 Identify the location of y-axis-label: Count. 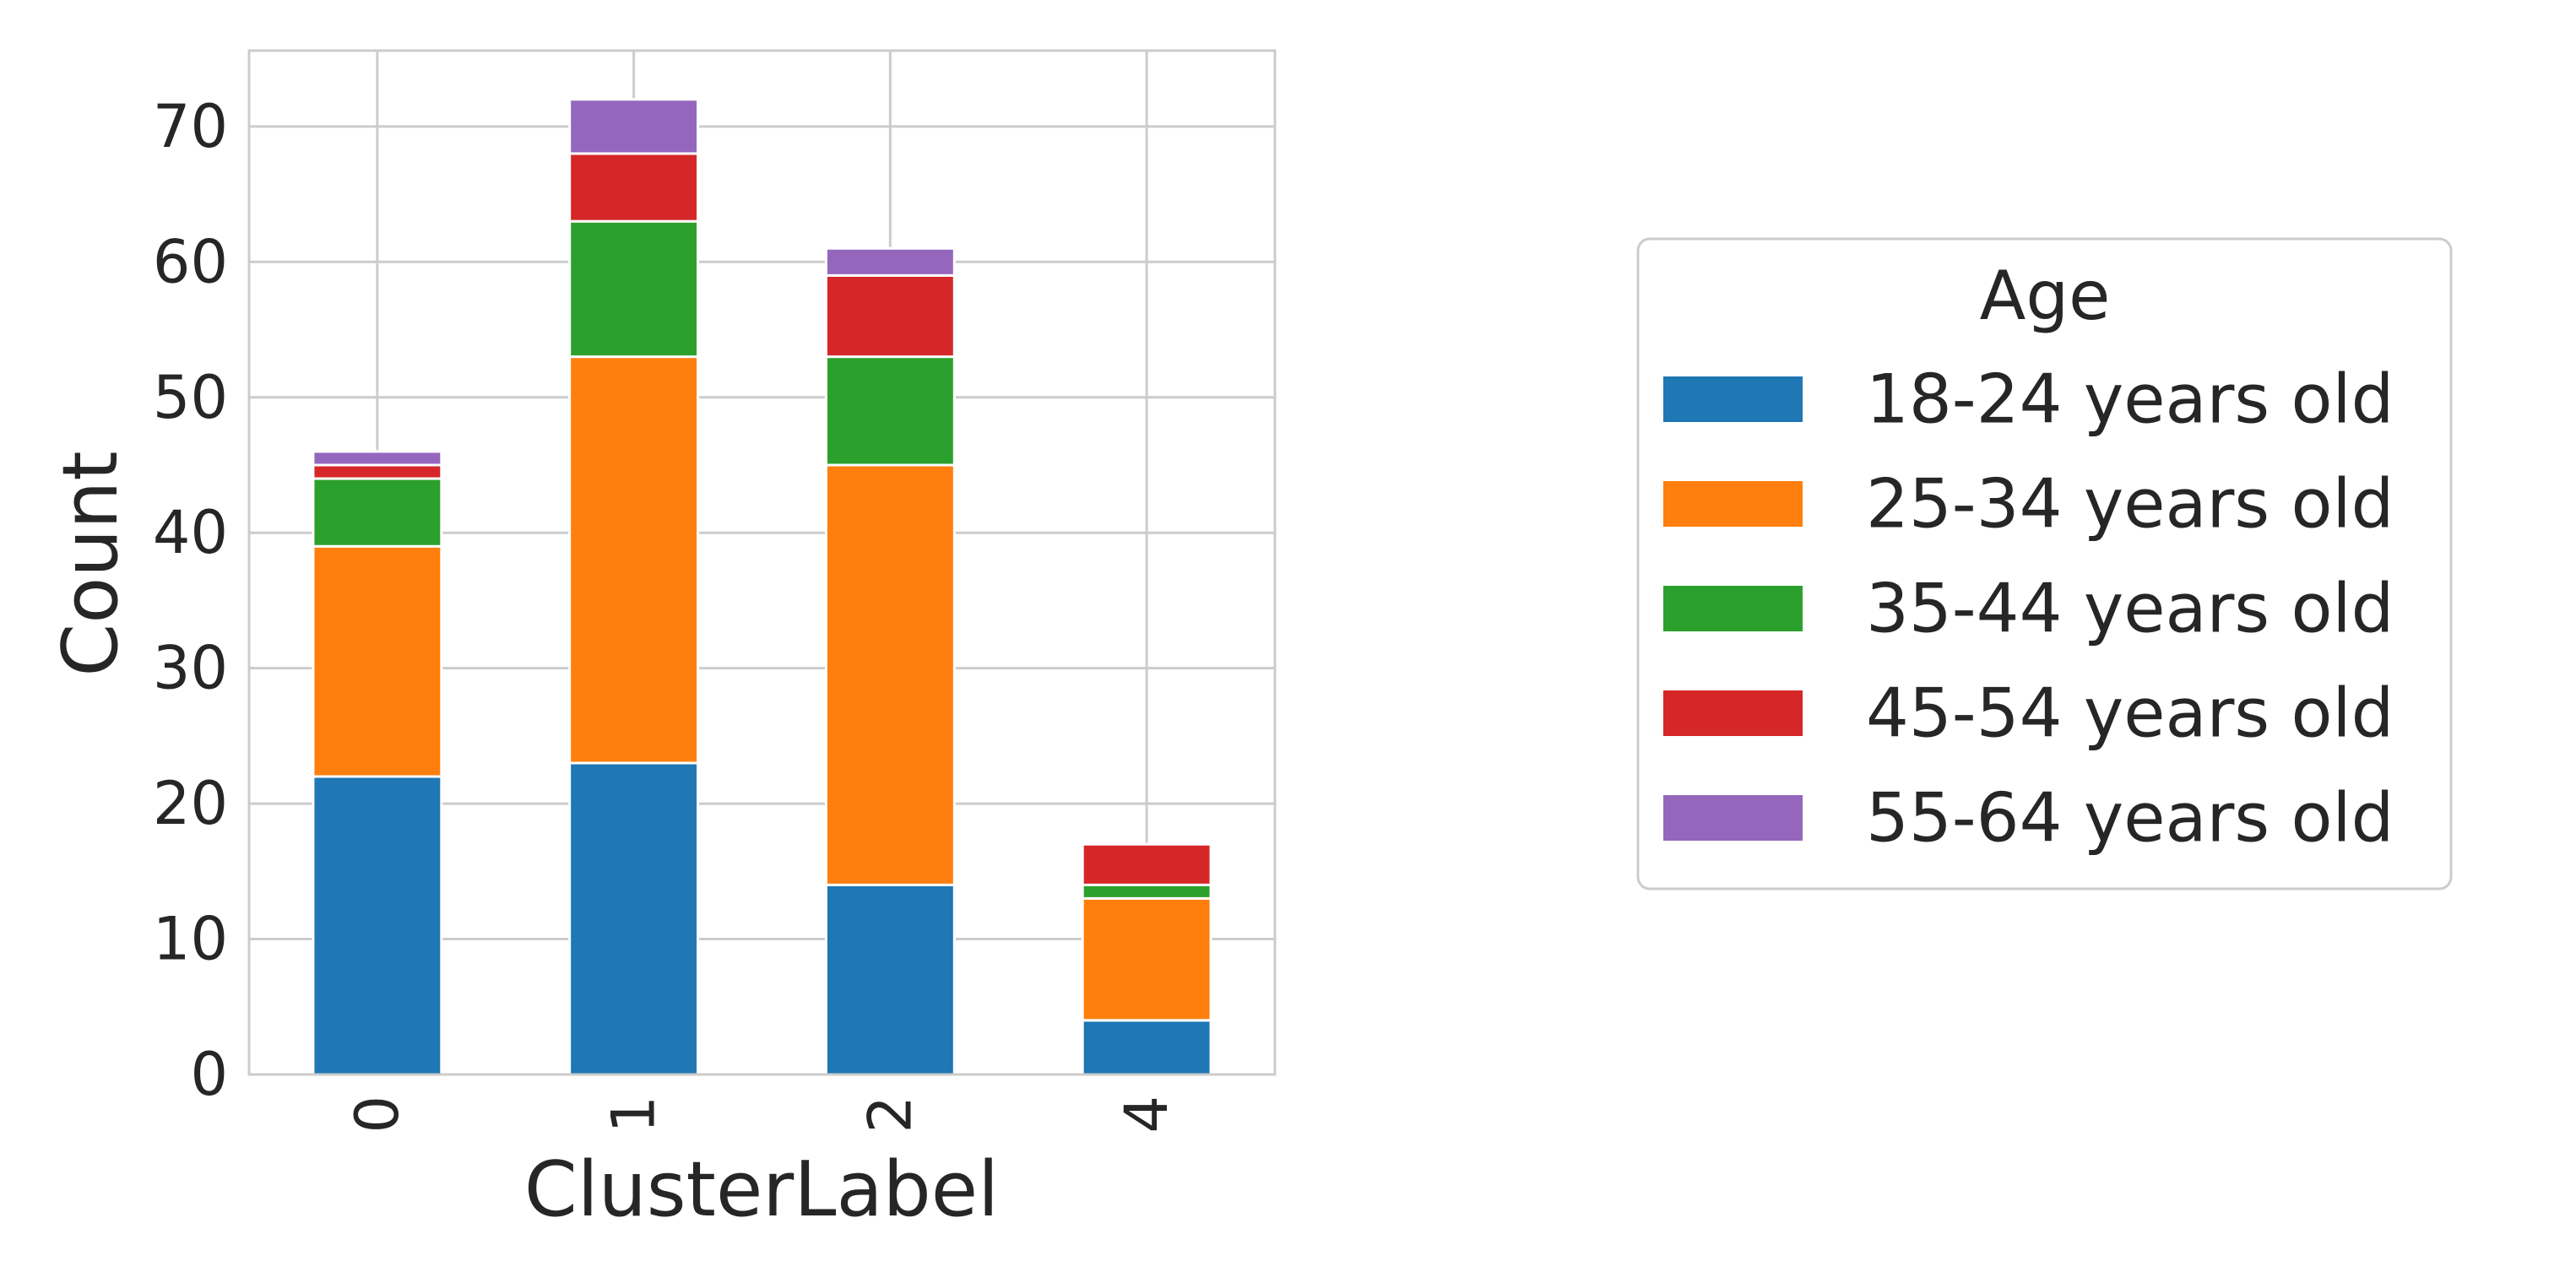
(91, 563).